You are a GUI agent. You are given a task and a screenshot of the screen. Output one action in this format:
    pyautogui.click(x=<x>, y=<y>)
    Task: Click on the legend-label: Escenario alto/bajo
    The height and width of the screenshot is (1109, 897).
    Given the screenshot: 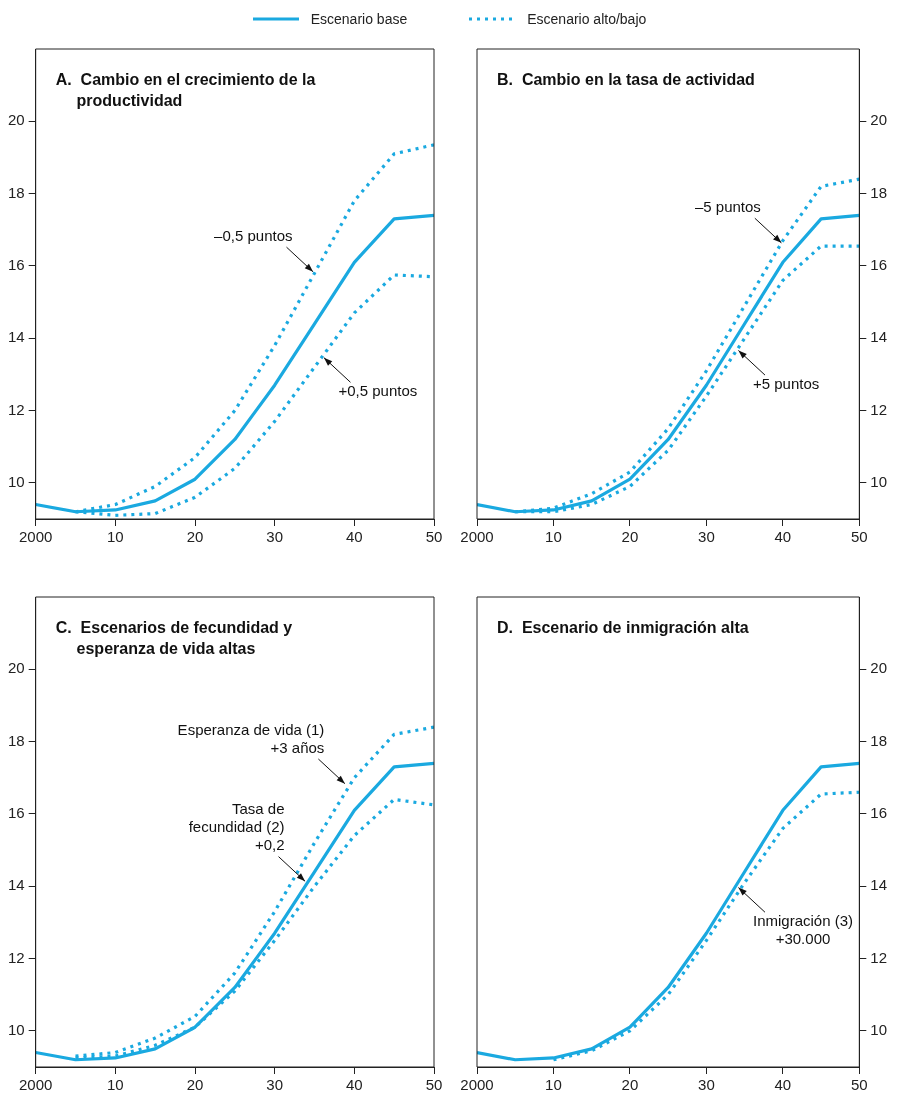 What is the action you would take?
    pyautogui.click(x=587, y=19)
    